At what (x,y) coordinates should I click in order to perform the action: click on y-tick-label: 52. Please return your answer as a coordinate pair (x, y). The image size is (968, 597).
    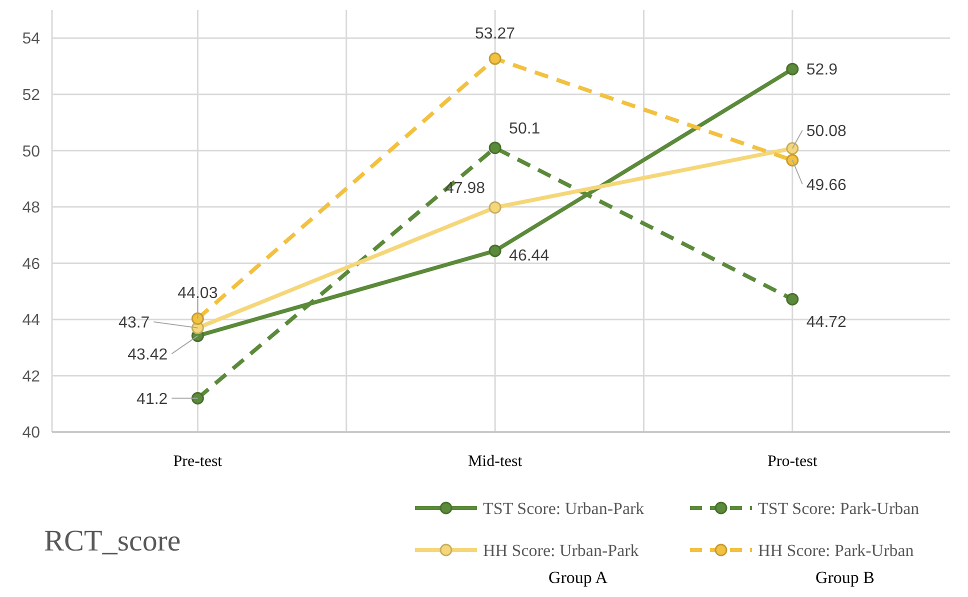
    Looking at the image, I should click on (31, 95).